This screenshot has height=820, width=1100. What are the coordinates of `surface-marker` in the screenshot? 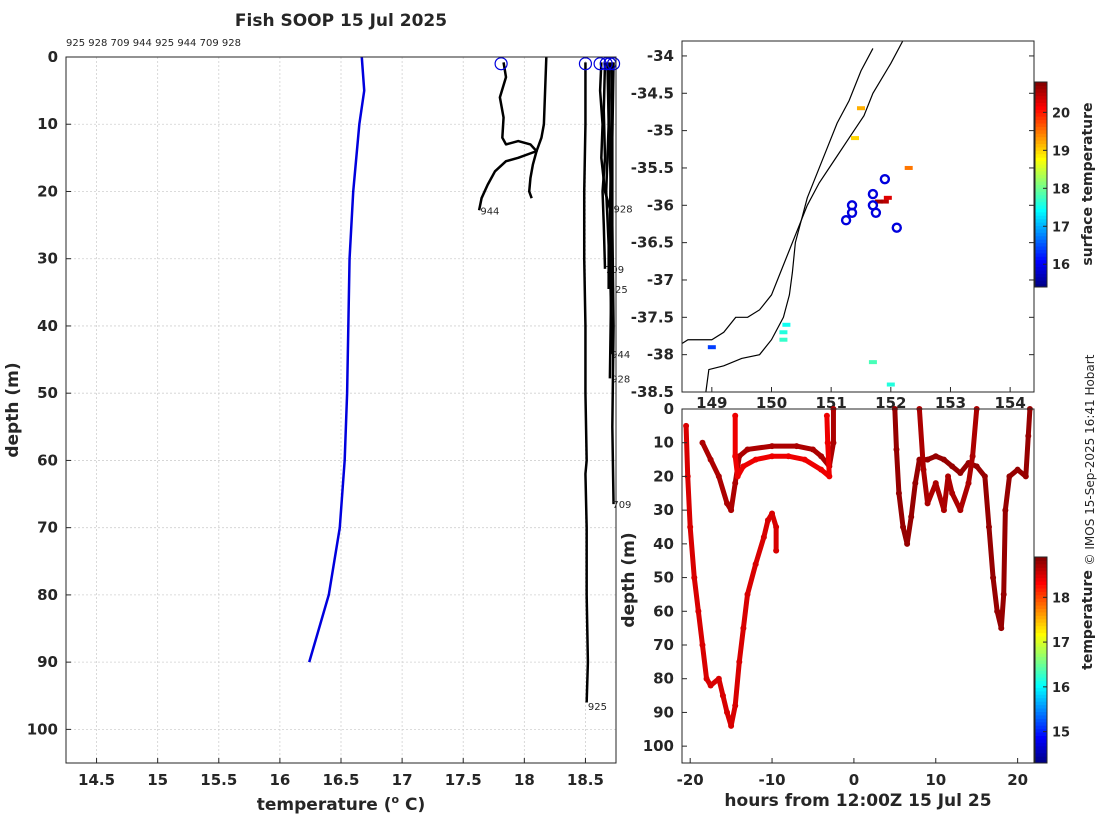 It's located at (501, 64).